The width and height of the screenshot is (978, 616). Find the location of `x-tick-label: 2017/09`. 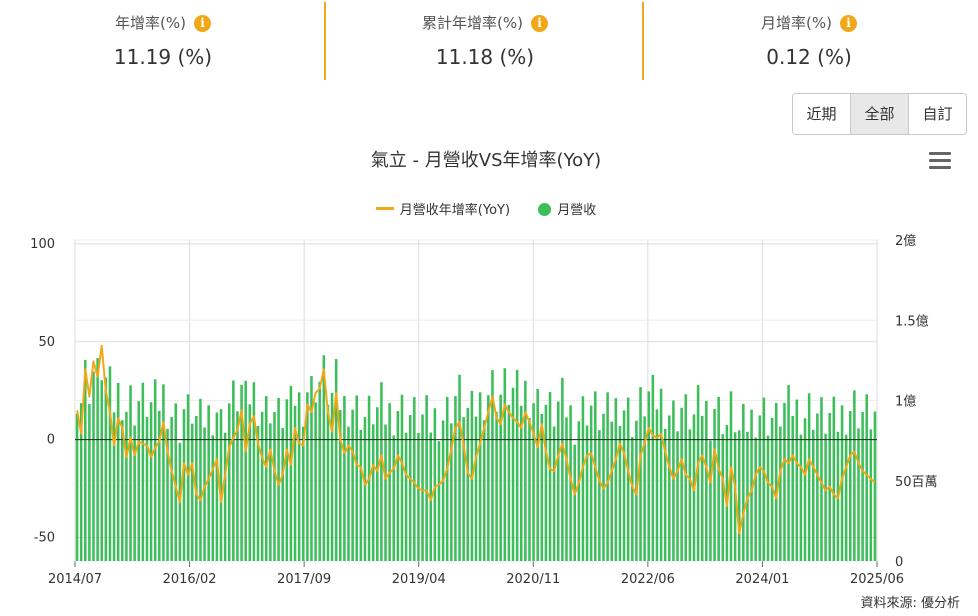

x-tick-label: 2017/09 is located at coordinates (304, 579).